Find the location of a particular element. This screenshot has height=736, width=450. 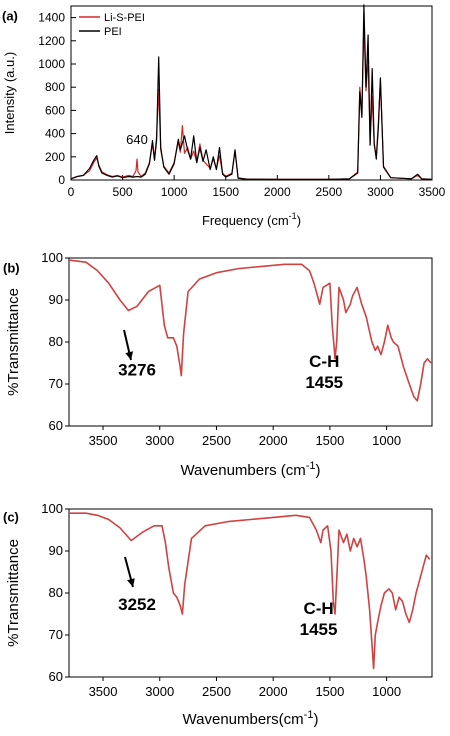

x-tick-label: 500 is located at coordinates (123, 192).